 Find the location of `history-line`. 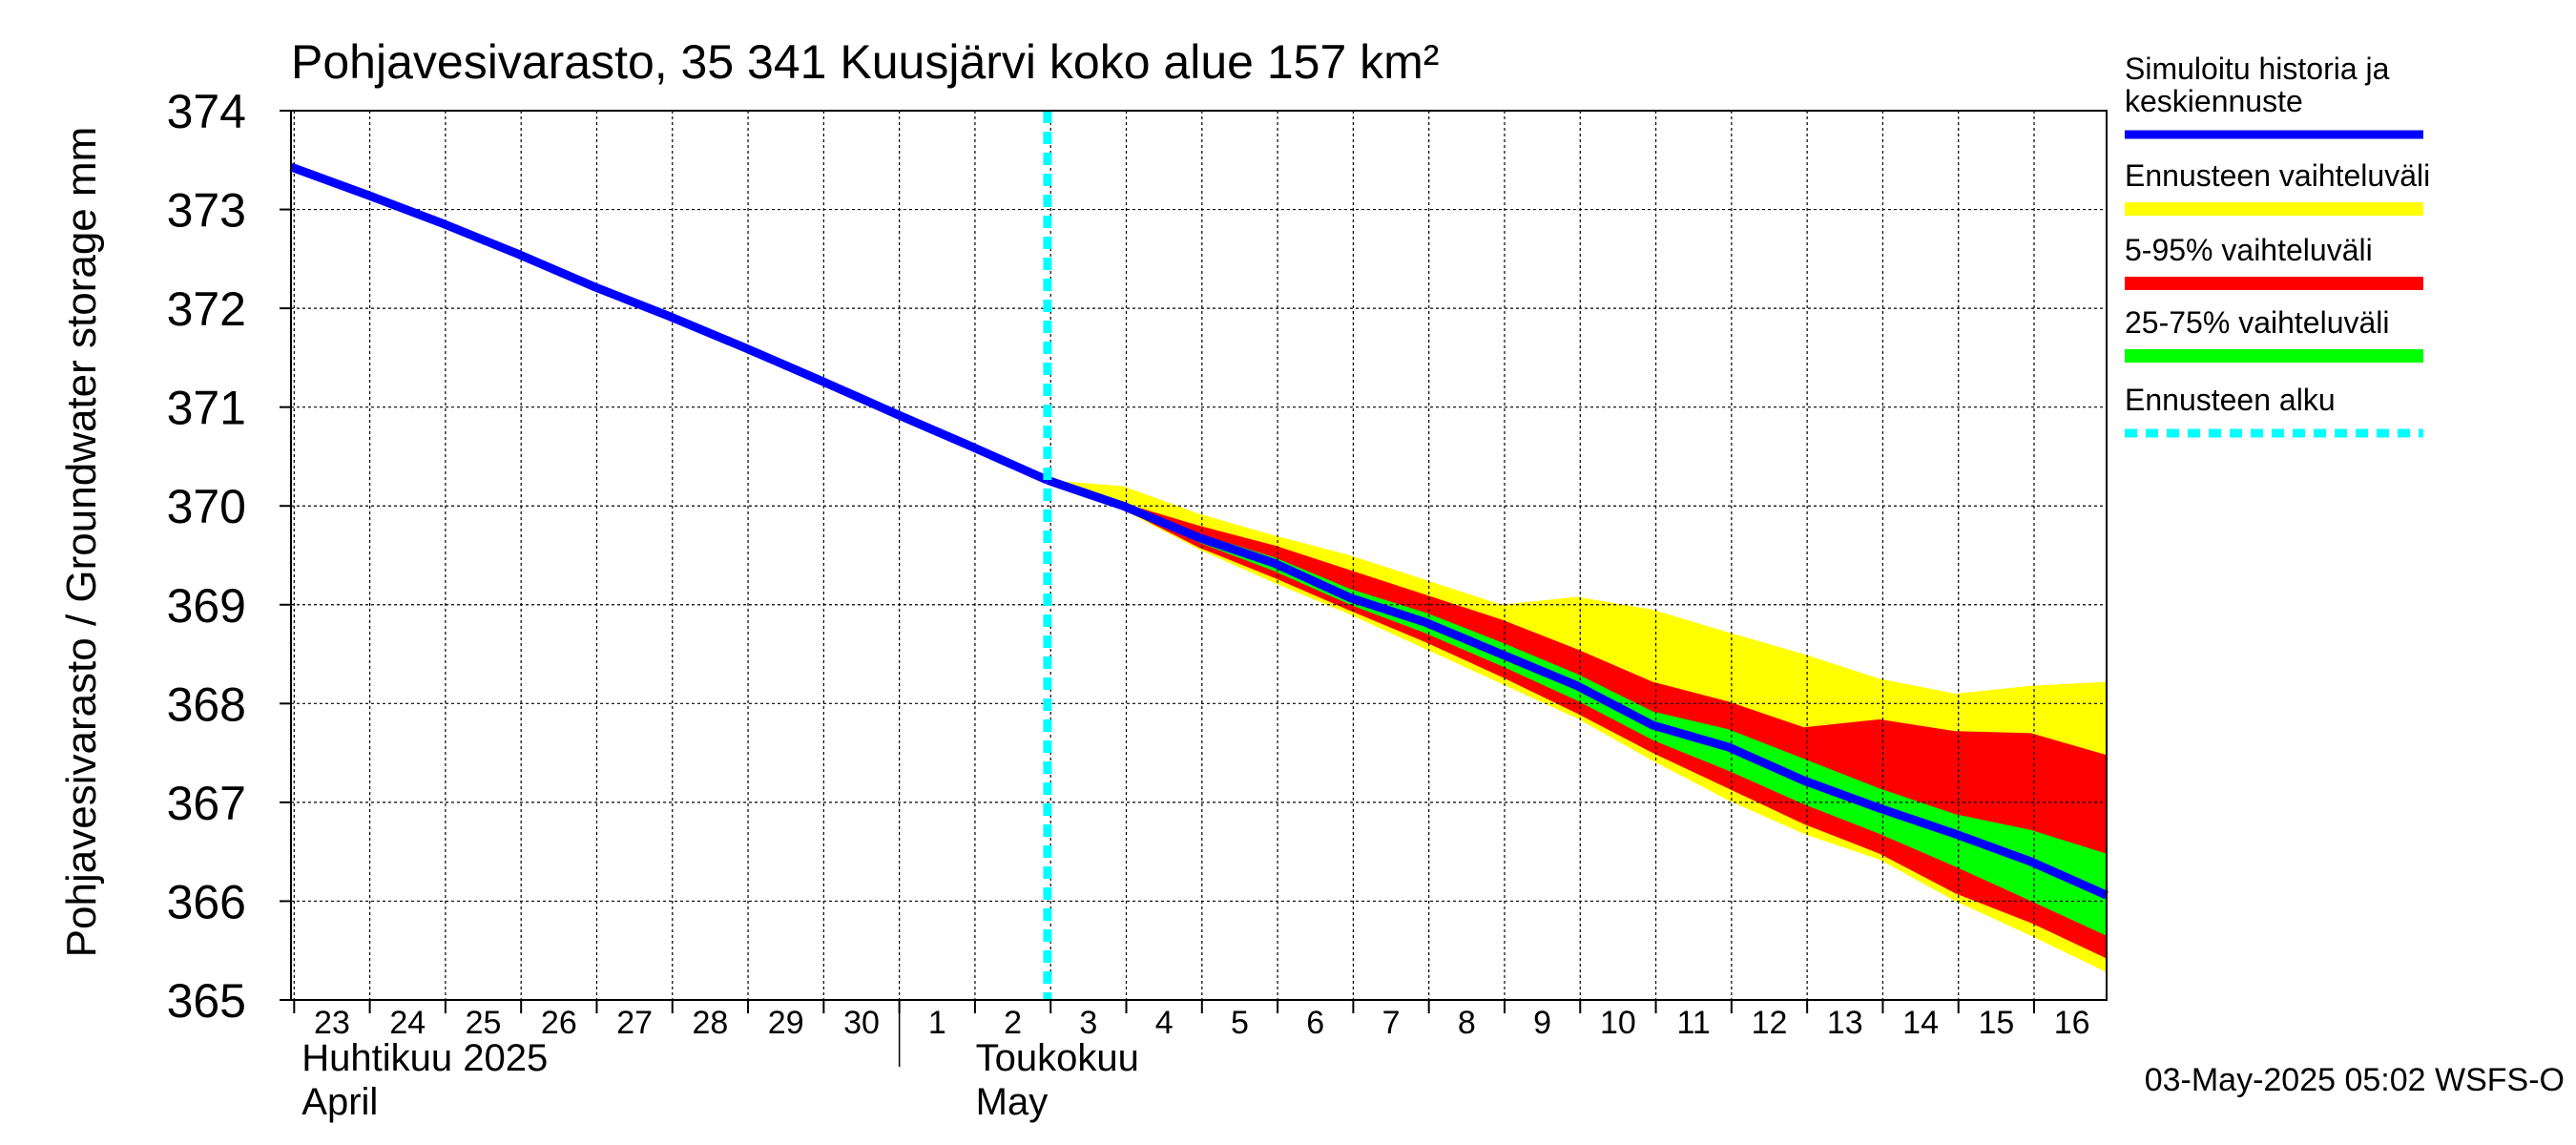

history-line is located at coordinates (669, 323).